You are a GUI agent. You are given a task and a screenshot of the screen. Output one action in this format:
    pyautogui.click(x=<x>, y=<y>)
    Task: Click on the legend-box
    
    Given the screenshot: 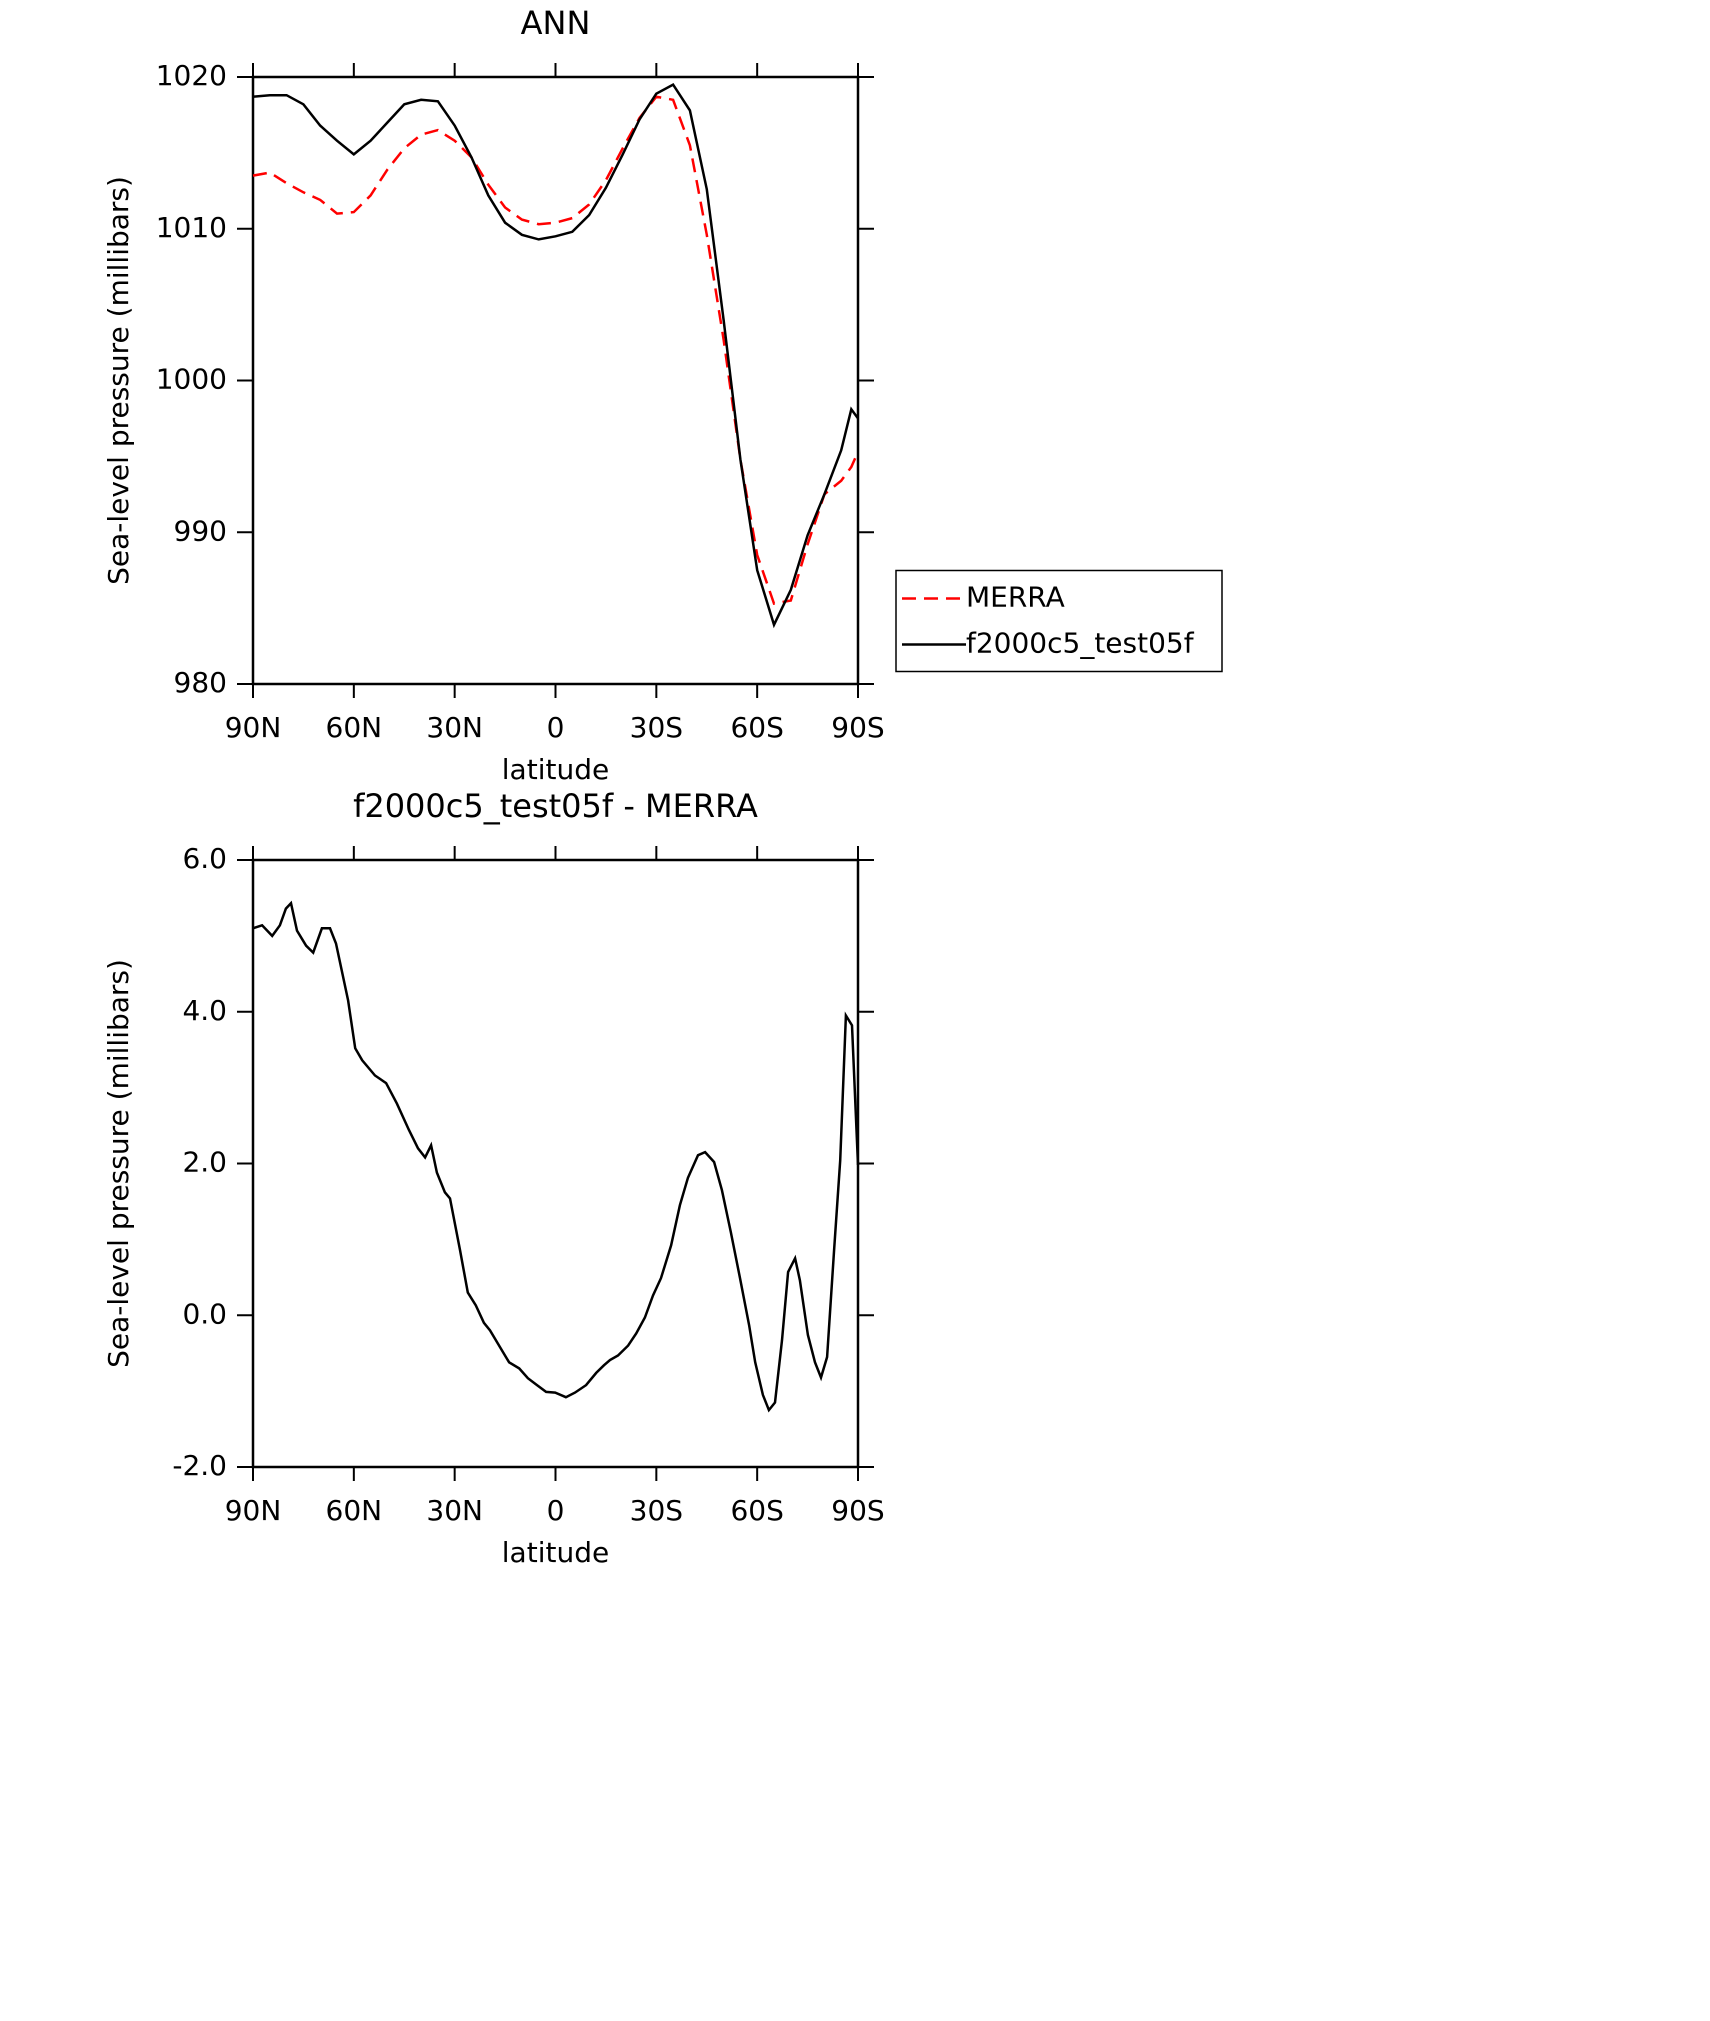 What is the action you would take?
    pyautogui.click(x=1059, y=621)
    